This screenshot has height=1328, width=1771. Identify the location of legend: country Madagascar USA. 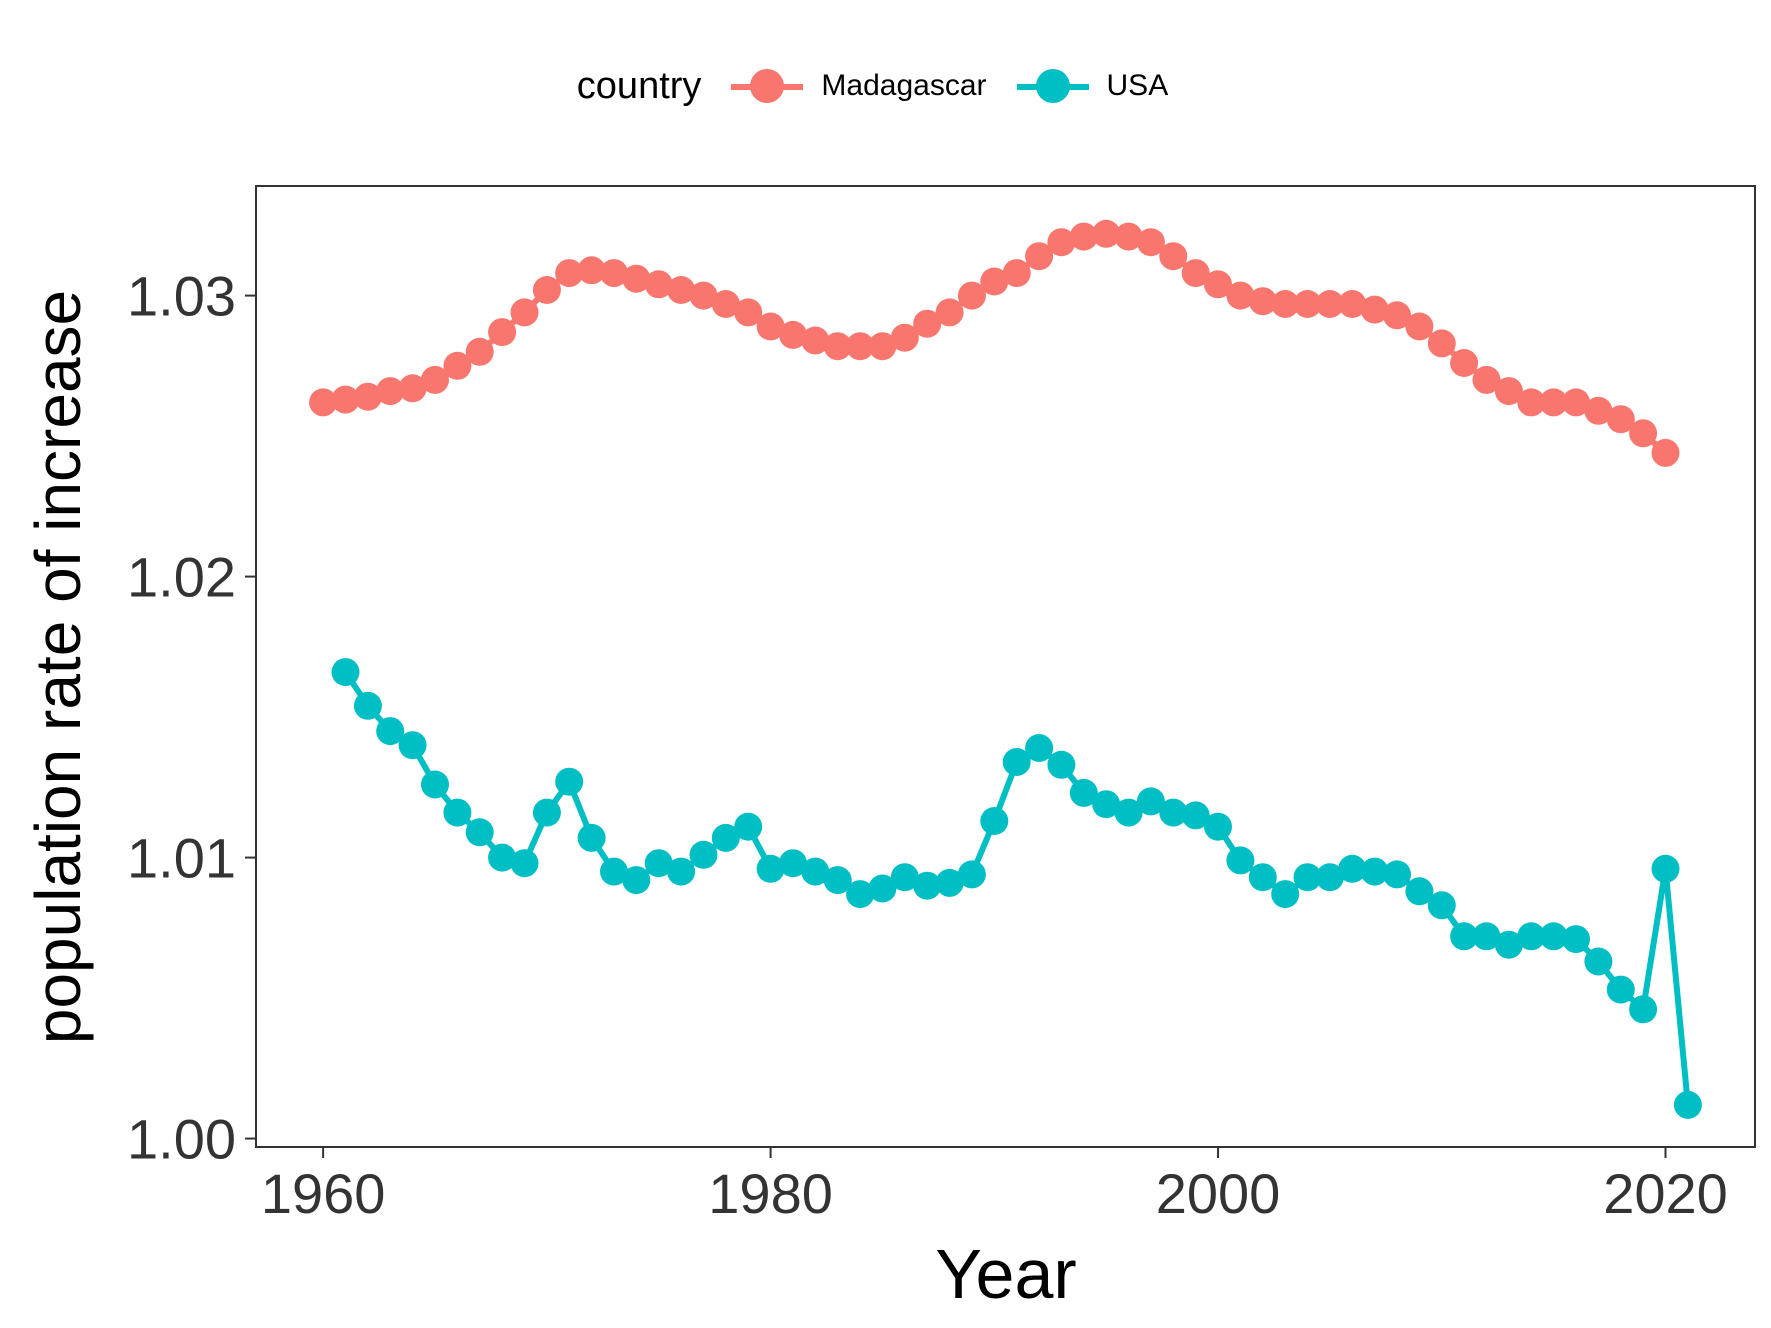
(885, 86).